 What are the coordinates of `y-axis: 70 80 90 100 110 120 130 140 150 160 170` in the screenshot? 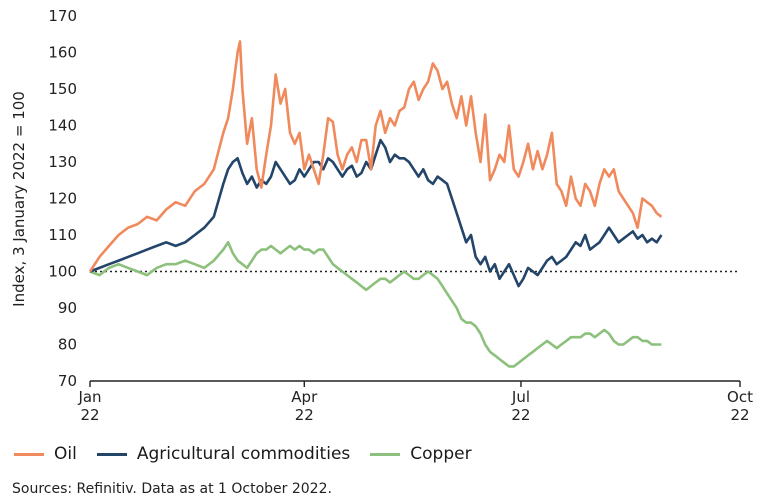 It's located at (62, 198).